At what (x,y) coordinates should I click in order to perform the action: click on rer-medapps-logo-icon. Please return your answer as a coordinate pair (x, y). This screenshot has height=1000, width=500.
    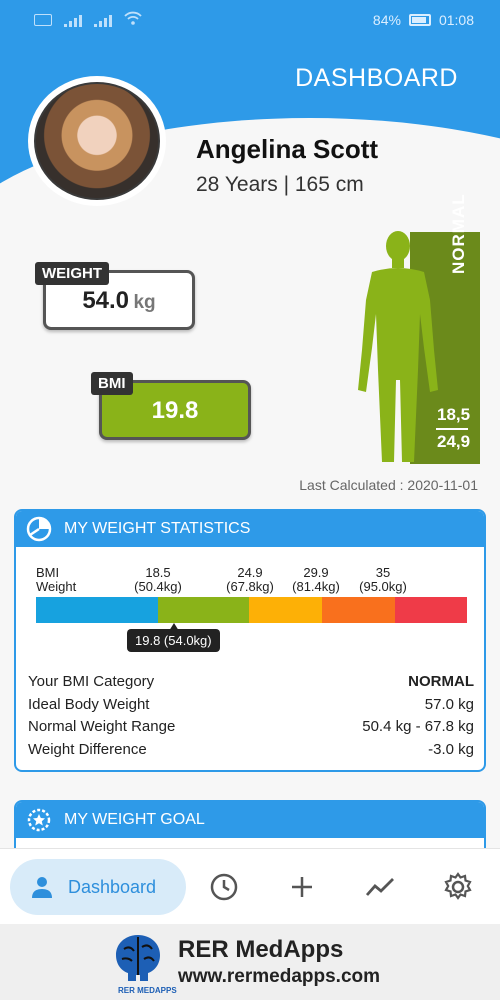
    Looking at the image, I should click on (138, 958).